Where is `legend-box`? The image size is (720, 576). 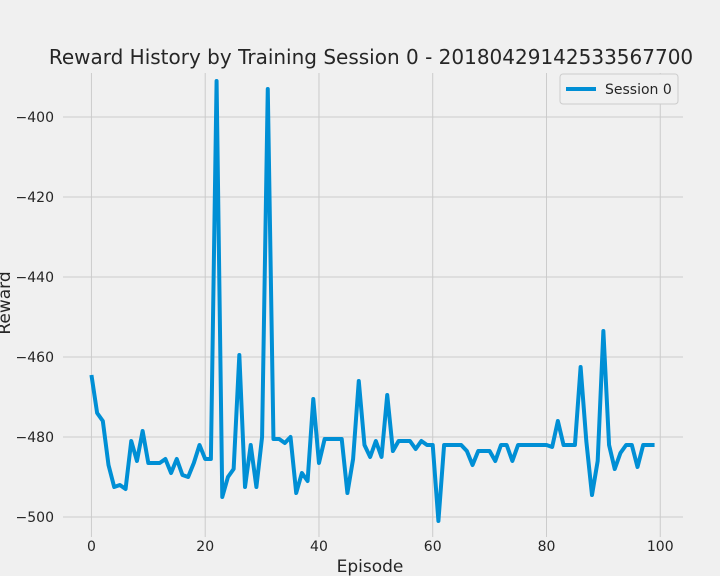 legend-box is located at coordinates (619, 89).